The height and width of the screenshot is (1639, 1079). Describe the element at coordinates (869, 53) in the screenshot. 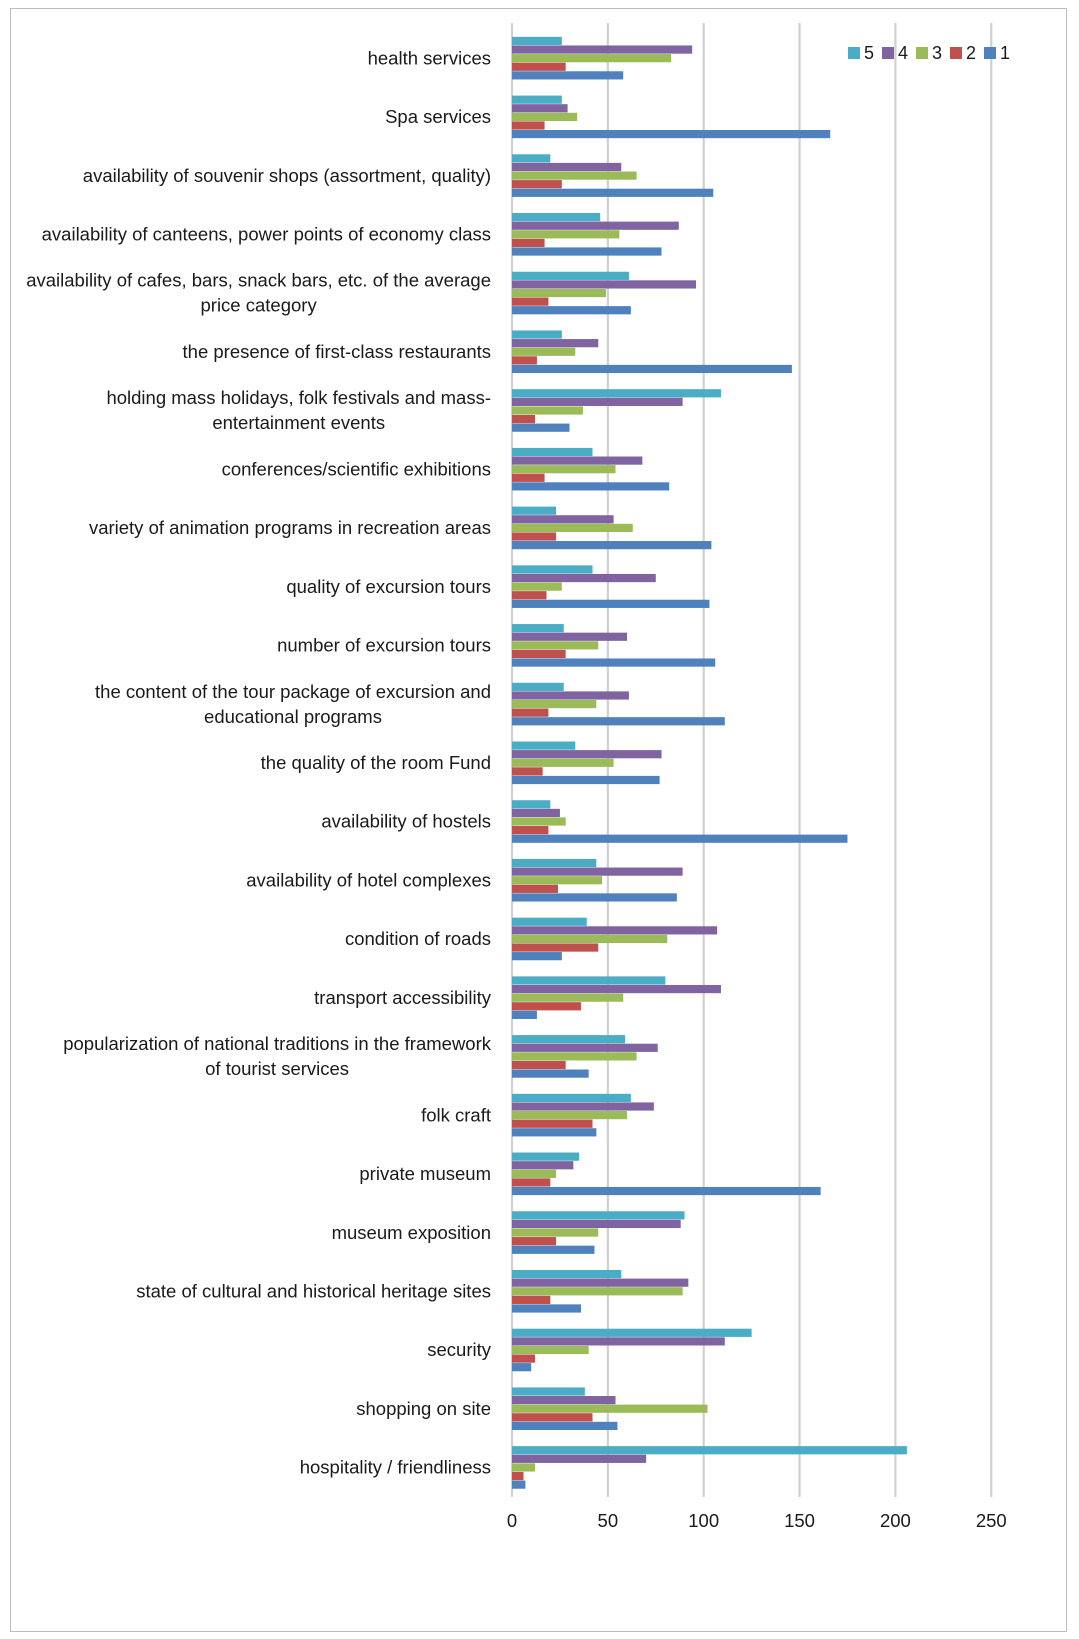

I see `legend-label-5: 5` at that location.